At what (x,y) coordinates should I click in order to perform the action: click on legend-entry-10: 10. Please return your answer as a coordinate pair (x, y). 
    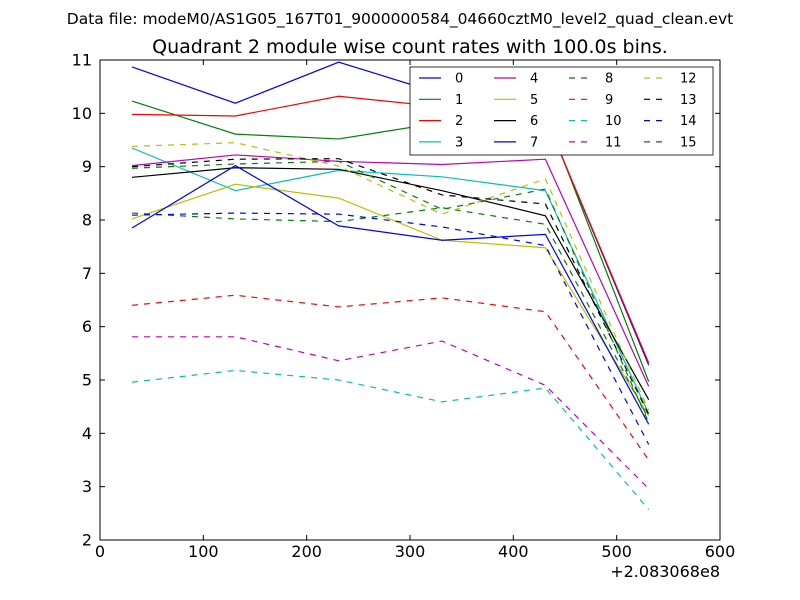
    Looking at the image, I should click on (595, 121).